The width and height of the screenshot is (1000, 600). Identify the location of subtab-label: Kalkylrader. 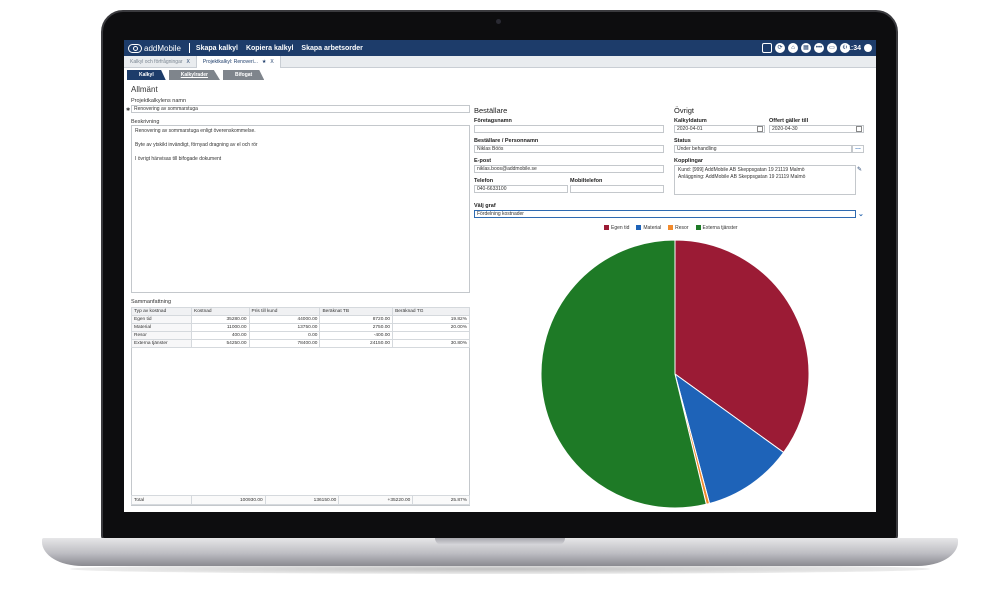
(194, 75).